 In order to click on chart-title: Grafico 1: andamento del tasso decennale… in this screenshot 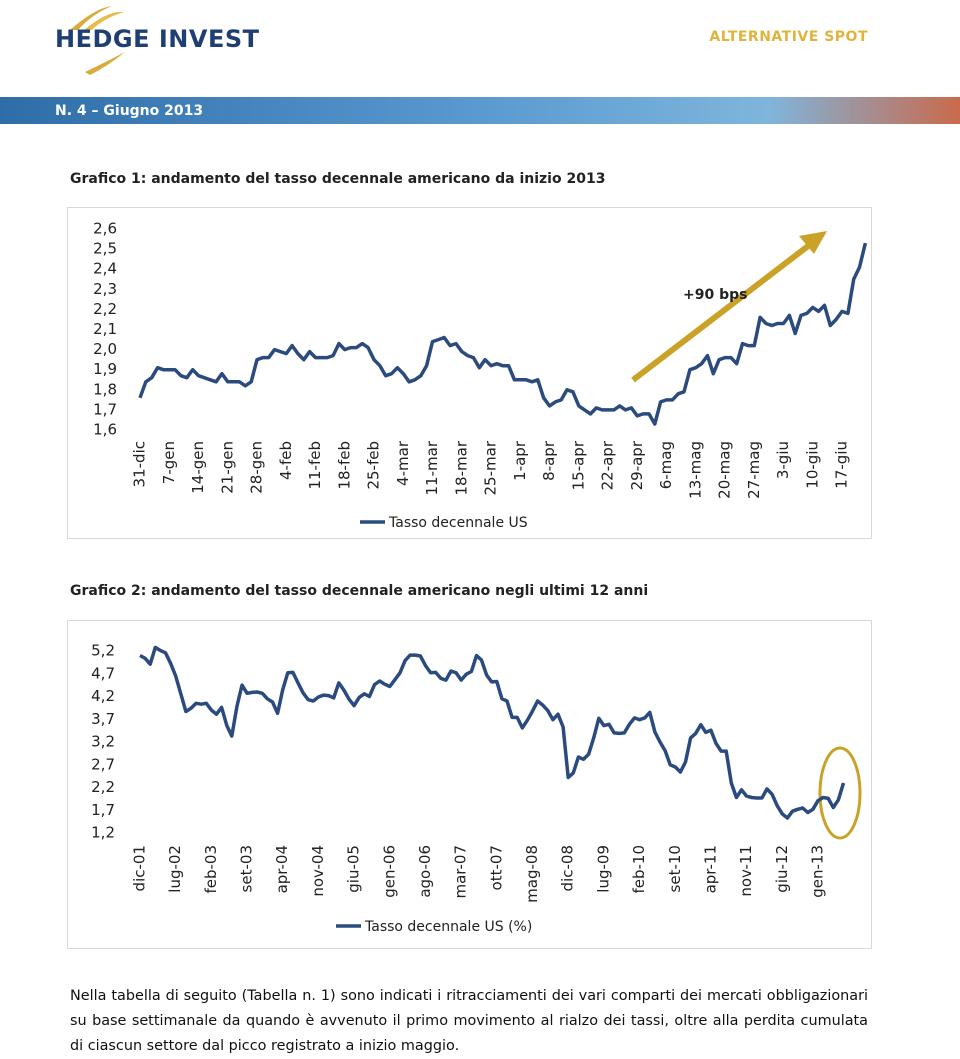, I will do `click(337, 179)`.